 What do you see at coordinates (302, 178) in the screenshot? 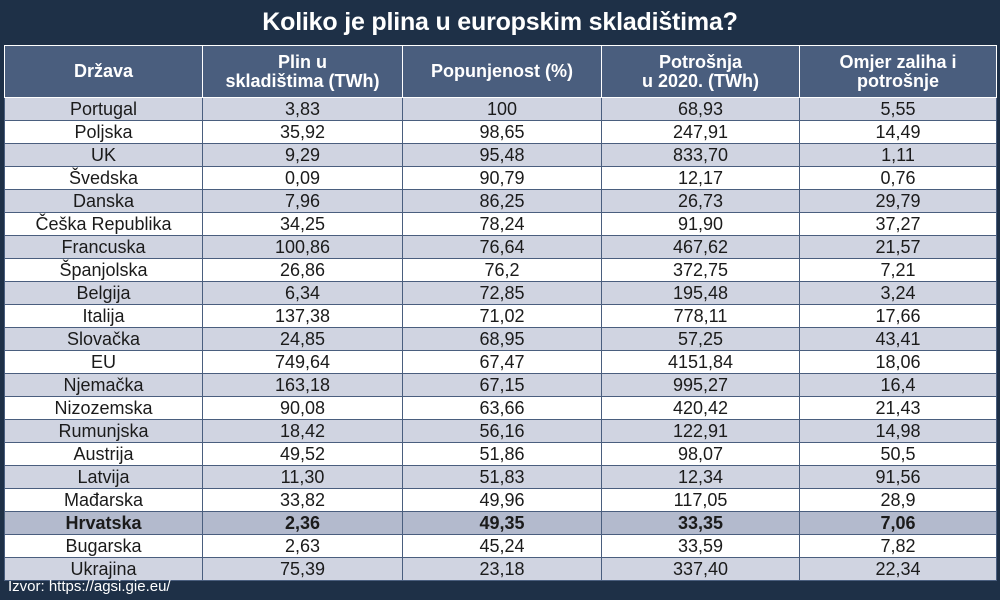
I see `cell-storage: 0,09` at bounding box center [302, 178].